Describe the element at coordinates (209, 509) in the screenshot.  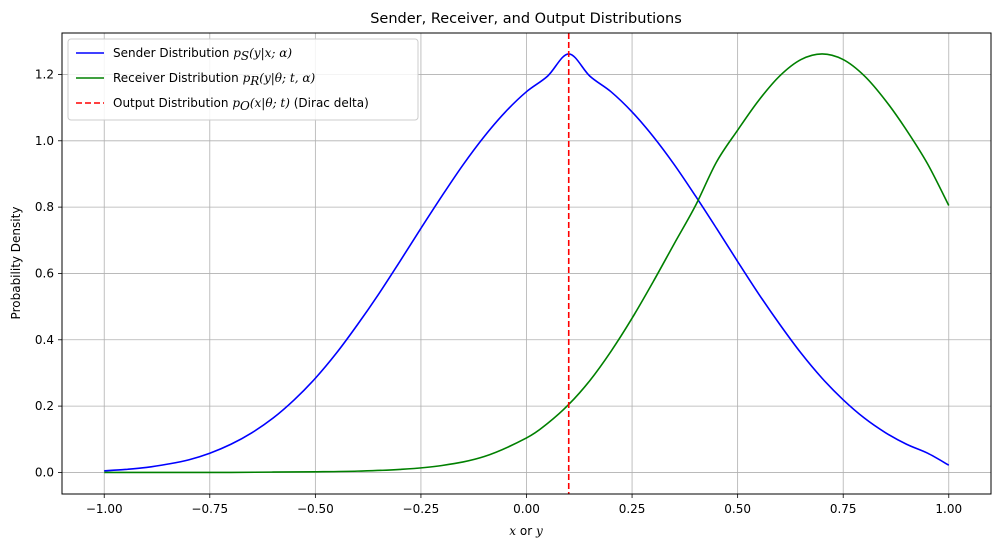
I see `x-tick-label: −0.75` at that location.